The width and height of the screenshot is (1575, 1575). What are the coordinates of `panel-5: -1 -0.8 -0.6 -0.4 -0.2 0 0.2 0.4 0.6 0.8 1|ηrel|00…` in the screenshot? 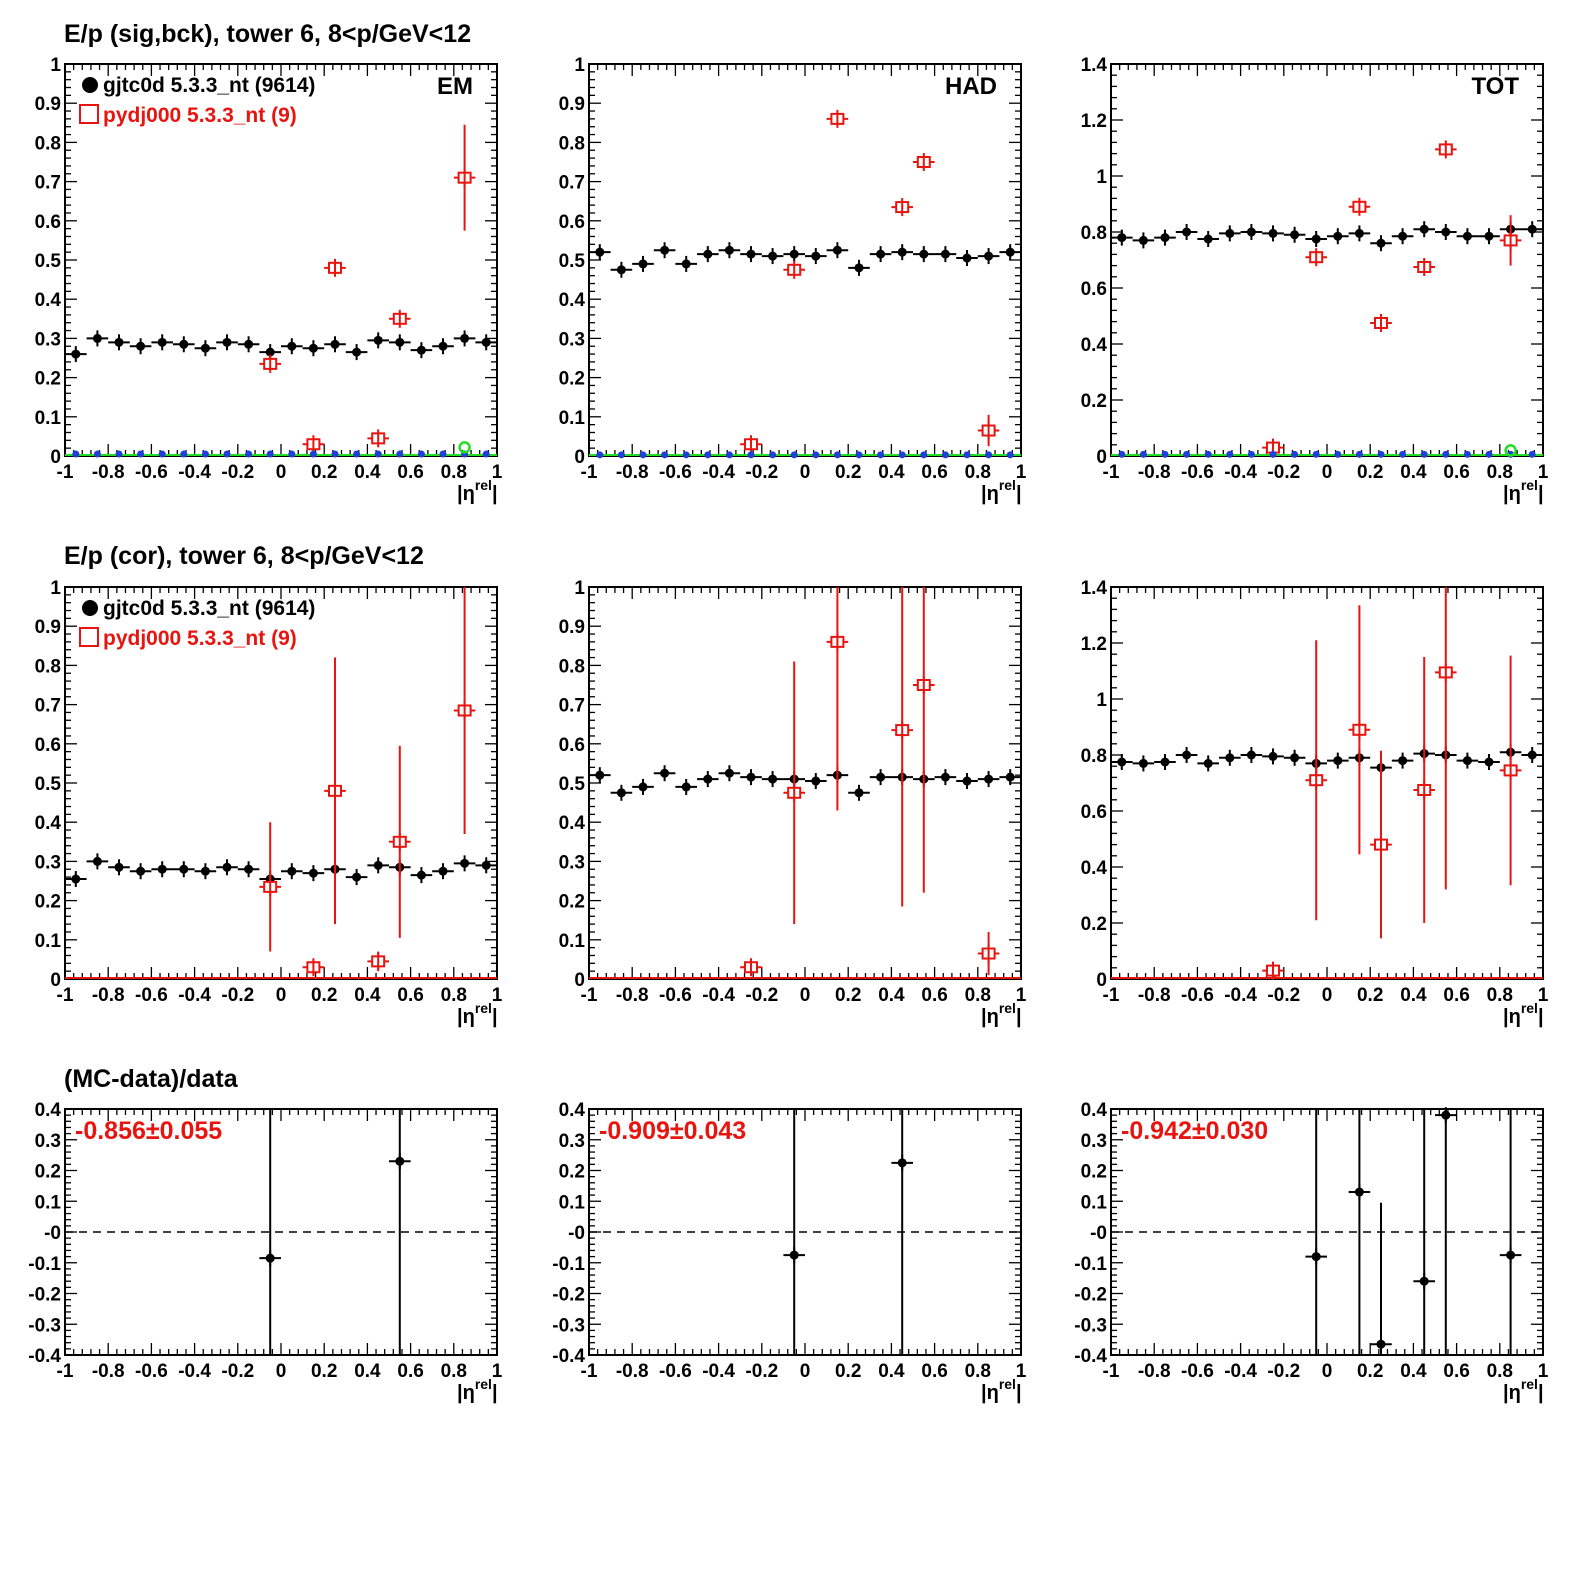 It's located at (793, 803).